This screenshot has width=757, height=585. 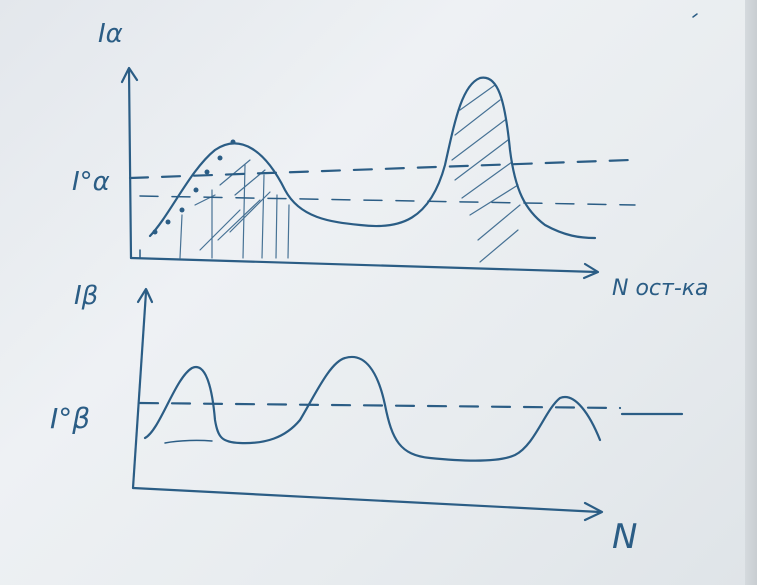 What do you see at coordinates (110, 34) in the screenshot?
I see `i-alpha-axis-label: Iα` at bounding box center [110, 34].